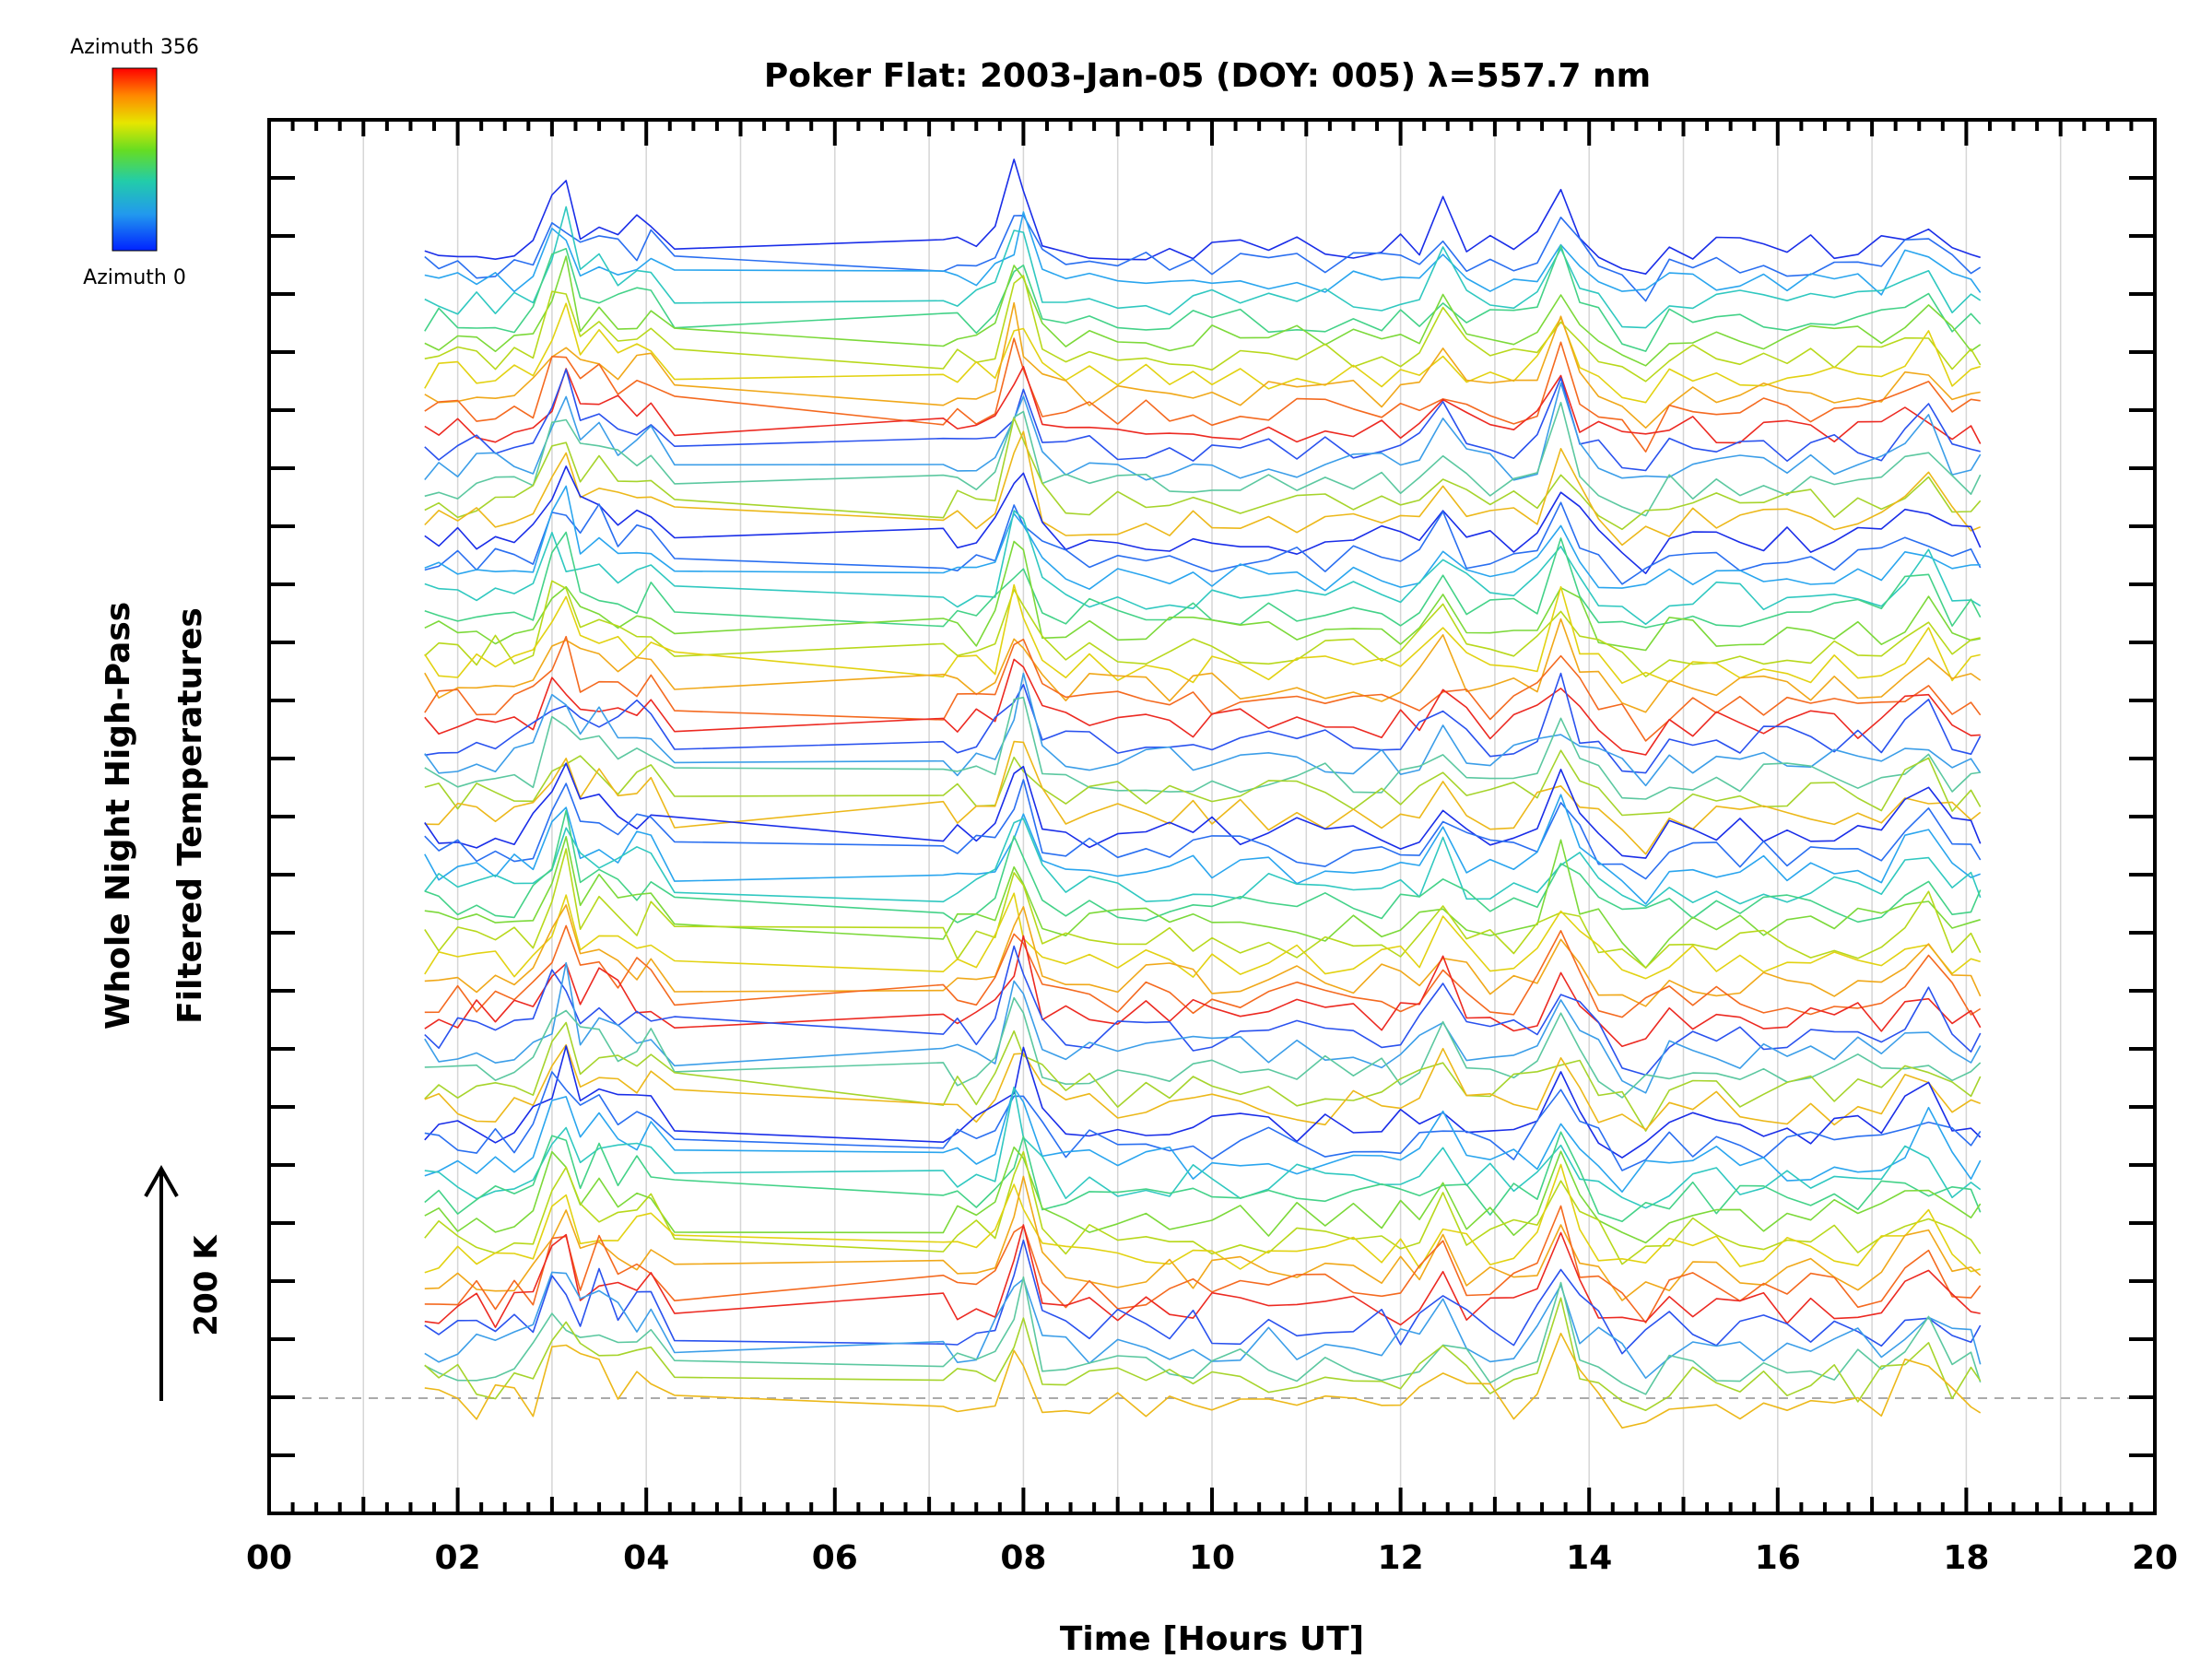 The height and width of the screenshot is (1659, 2212). I want to click on x-tick-label: 02, so click(458, 1558).